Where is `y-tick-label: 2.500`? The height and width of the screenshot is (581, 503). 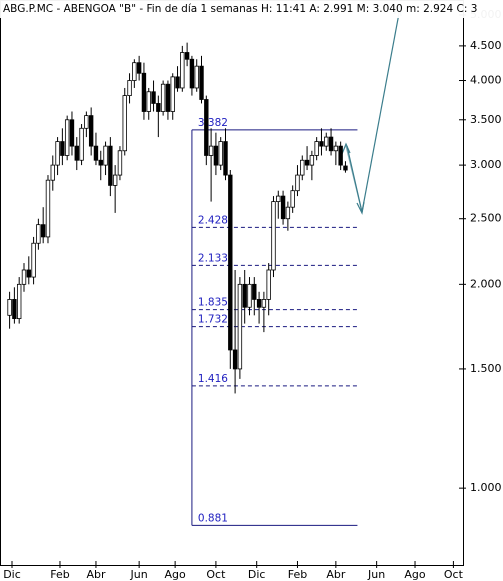
y-tick-label: 2.500 is located at coordinates (486, 218).